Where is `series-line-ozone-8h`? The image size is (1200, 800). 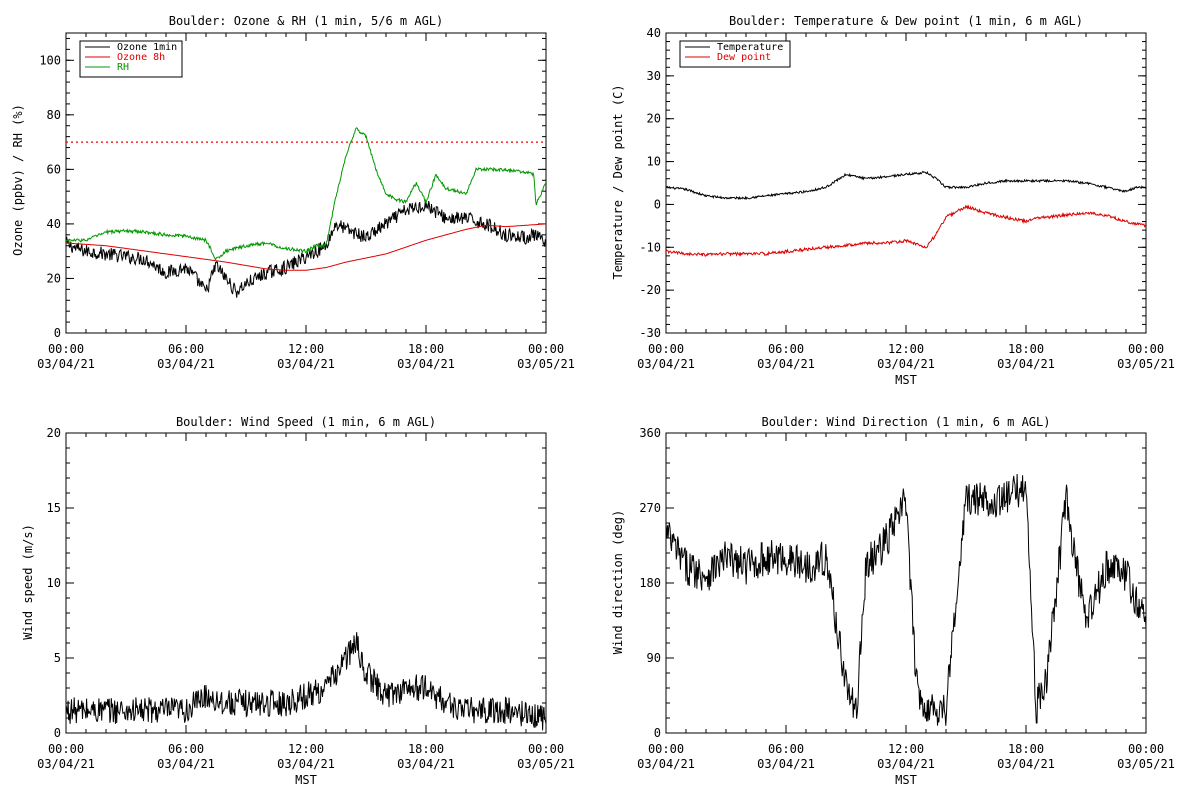
series-line-ozone-8h is located at coordinates (306, 247).